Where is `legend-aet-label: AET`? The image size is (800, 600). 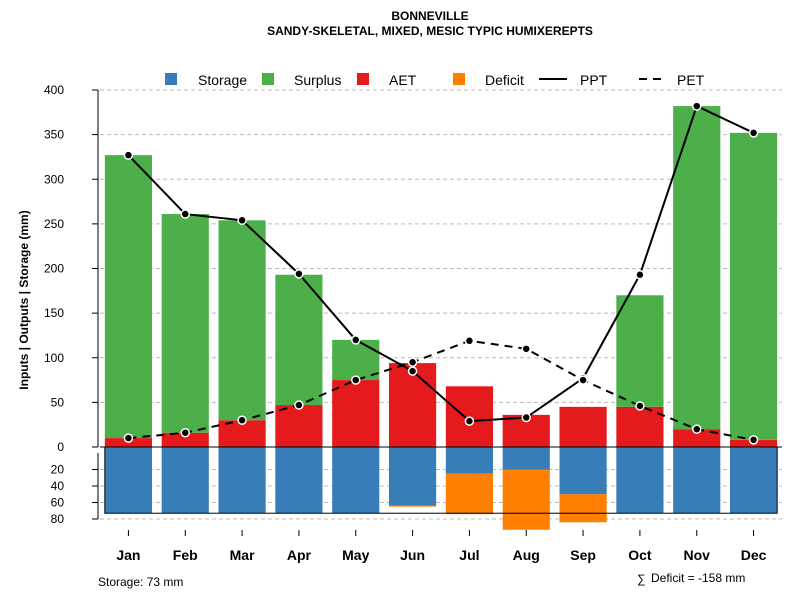 legend-aet-label: AET is located at coordinates (403, 80).